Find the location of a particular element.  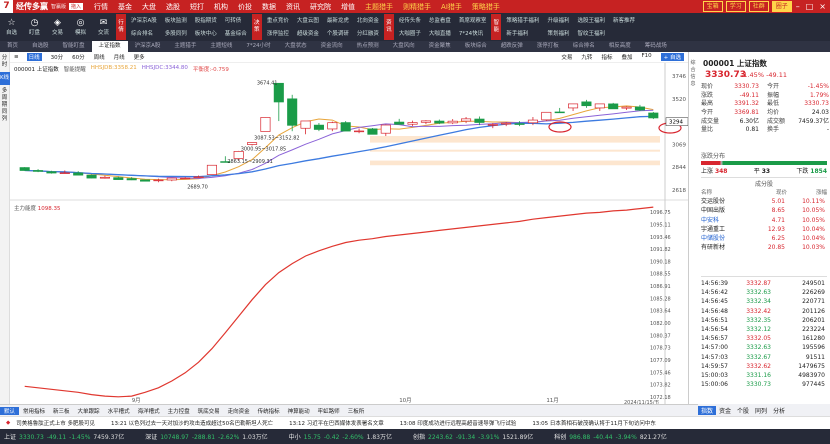

nav-tab: 资金流向 is located at coordinates (331, 46).